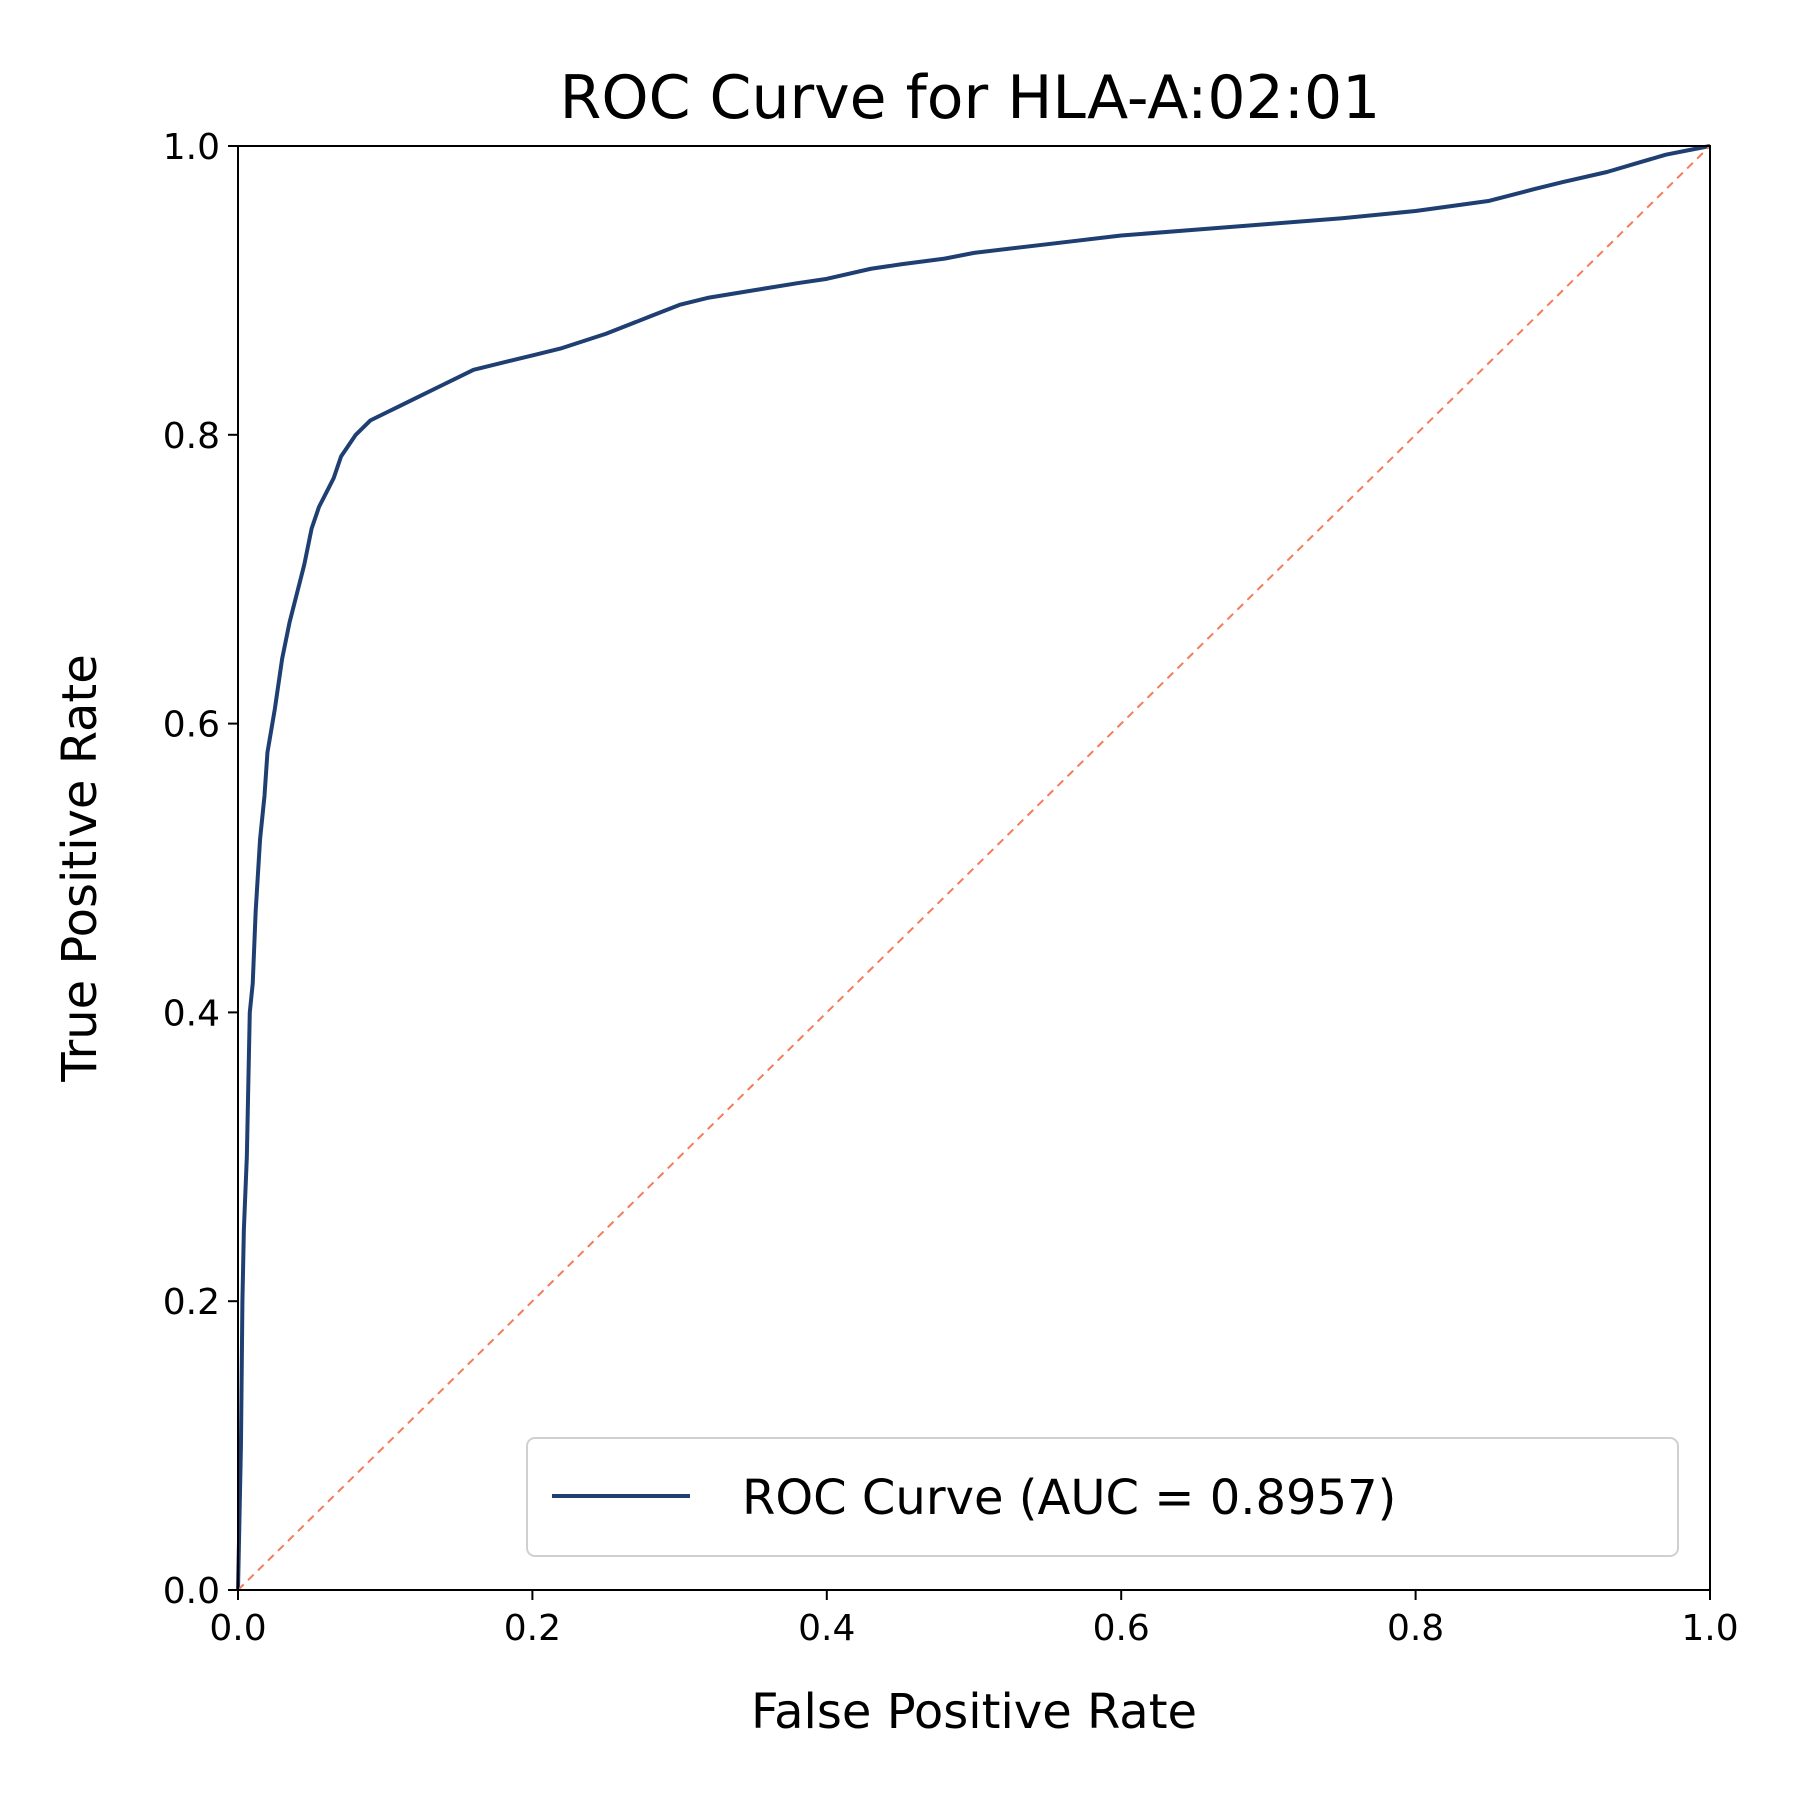 Image resolution: width=1800 pixels, height=1800 pixels. I want to click on x-tick-label: 0.0, so click(237, 1628).